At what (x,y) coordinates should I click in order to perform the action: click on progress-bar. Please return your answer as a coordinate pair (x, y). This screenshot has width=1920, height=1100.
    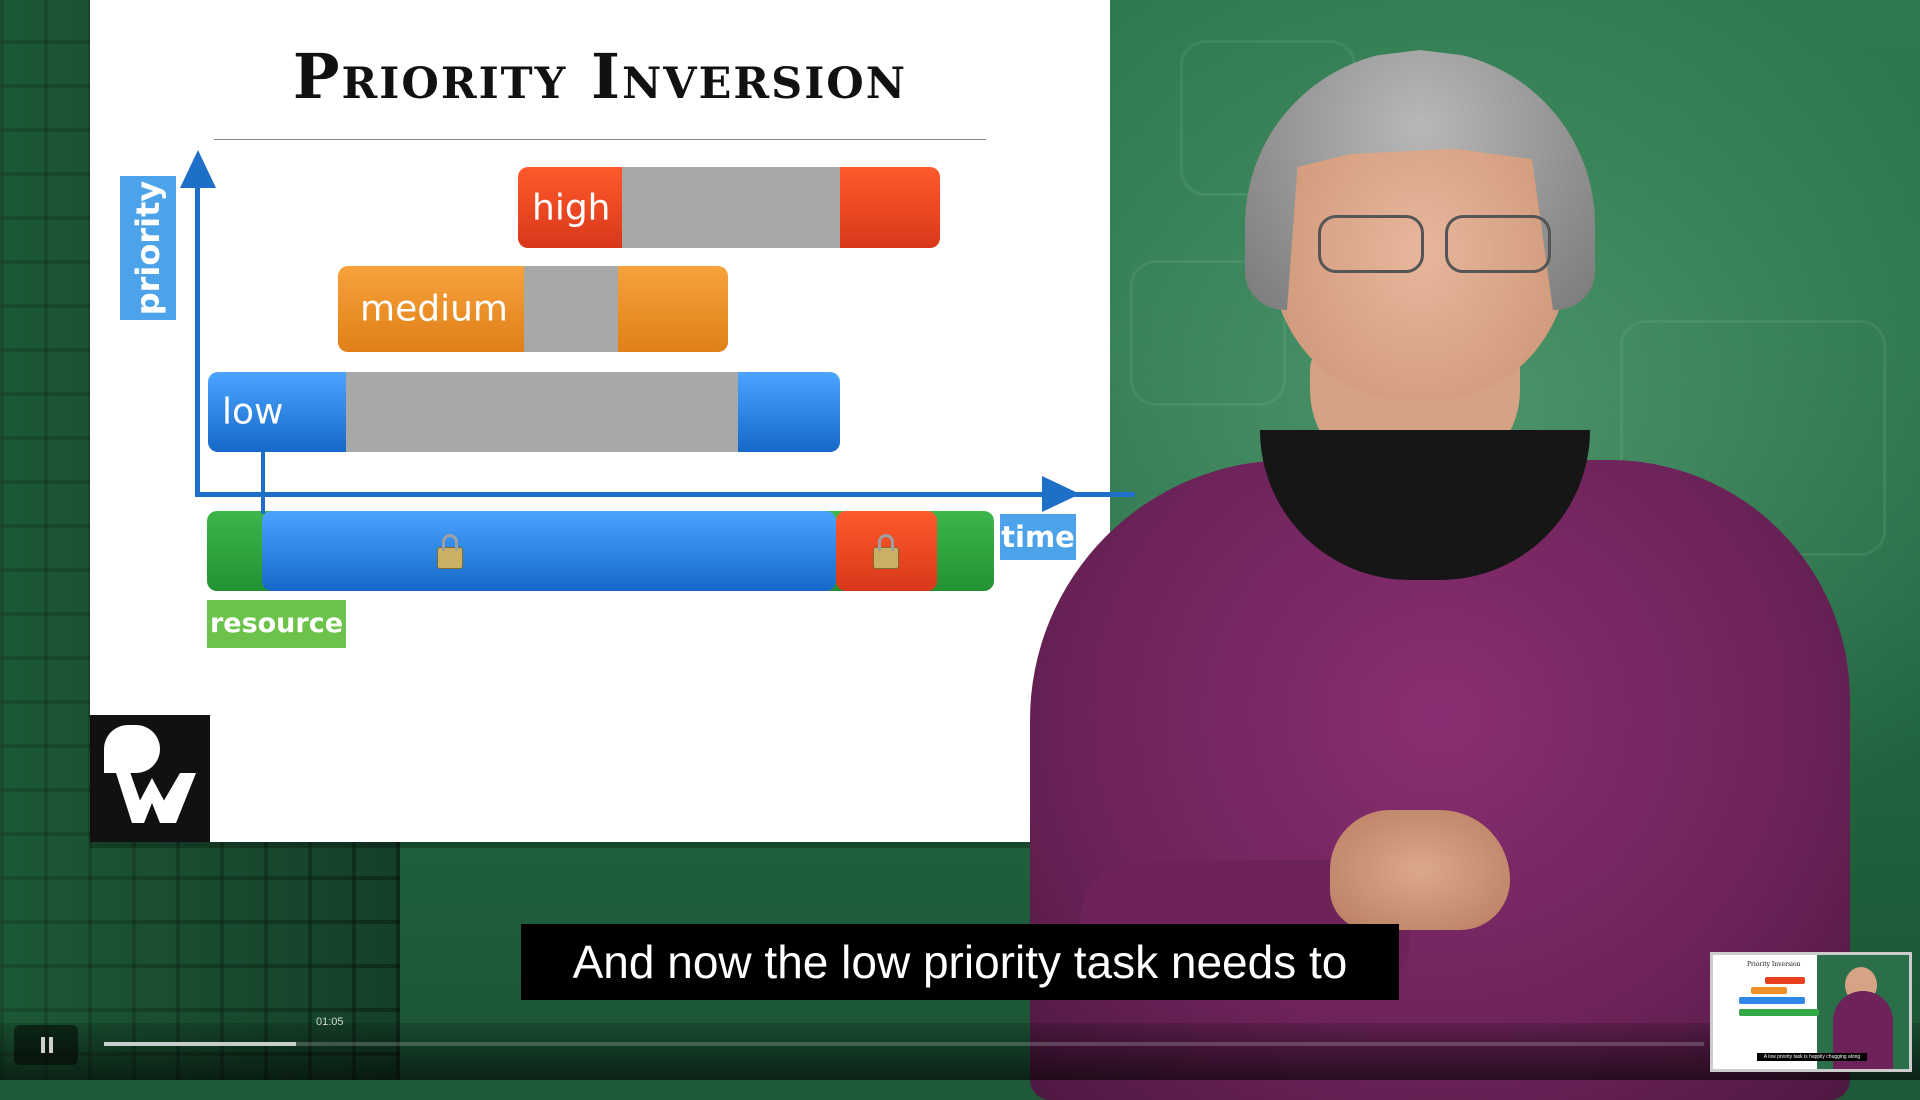
    Looking at the image, I should click on (904, 1044).